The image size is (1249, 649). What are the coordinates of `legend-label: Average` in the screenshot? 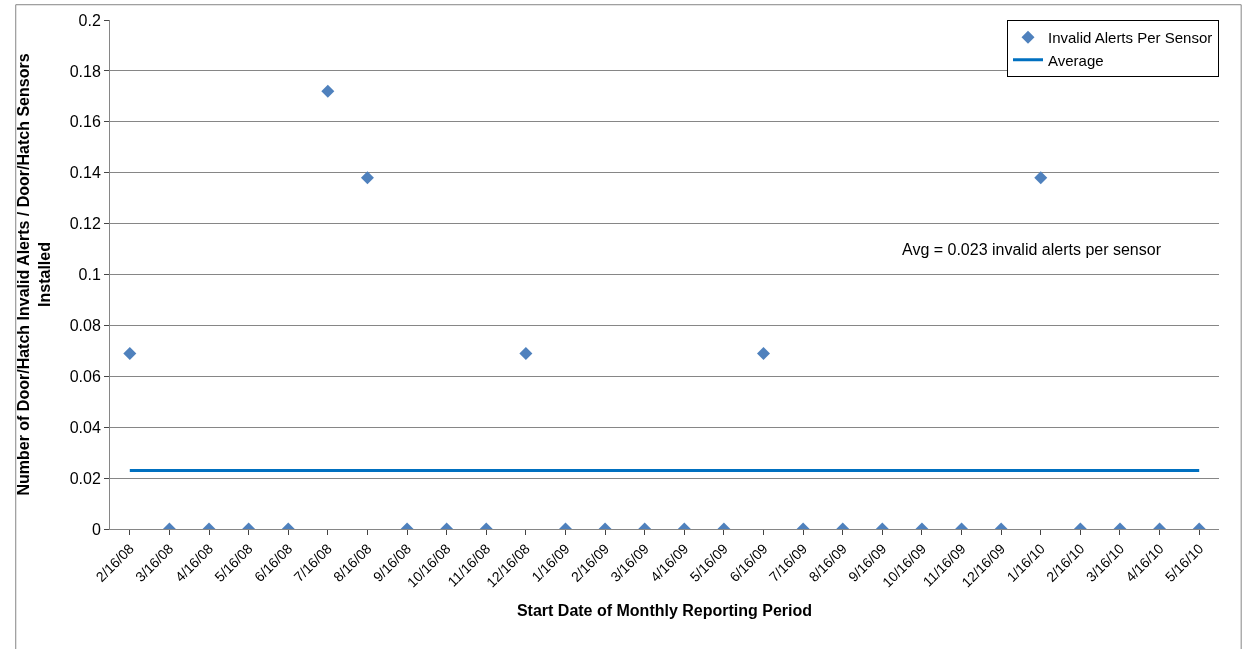 It's located at (1076, 60).